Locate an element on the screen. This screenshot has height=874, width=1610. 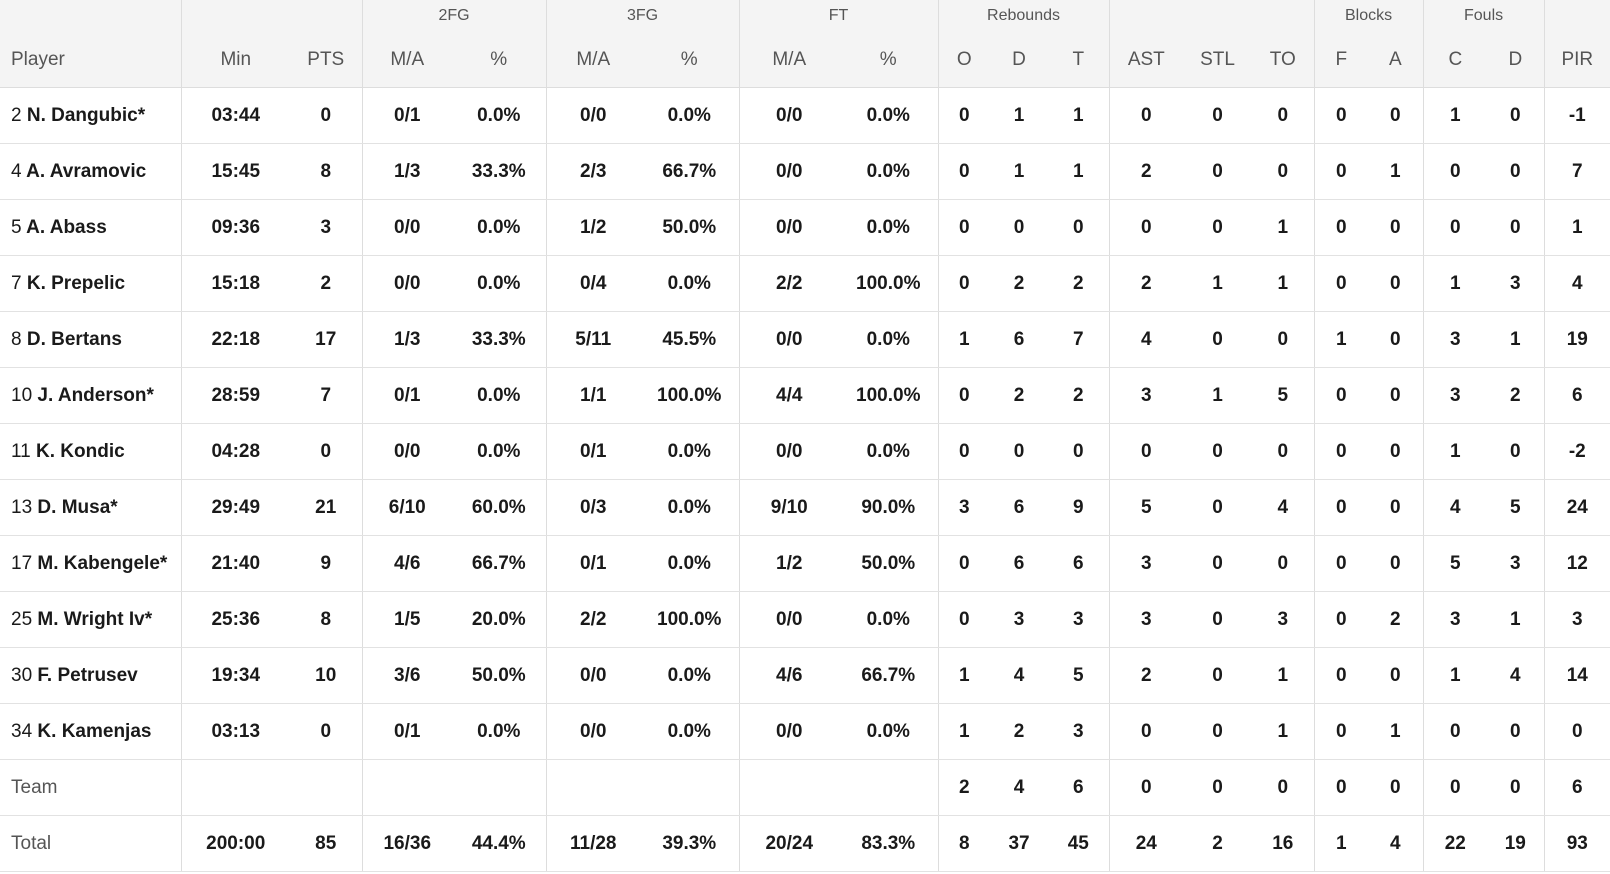
col-header-3fg-ma: M/A is located at coordinates (592, 60).